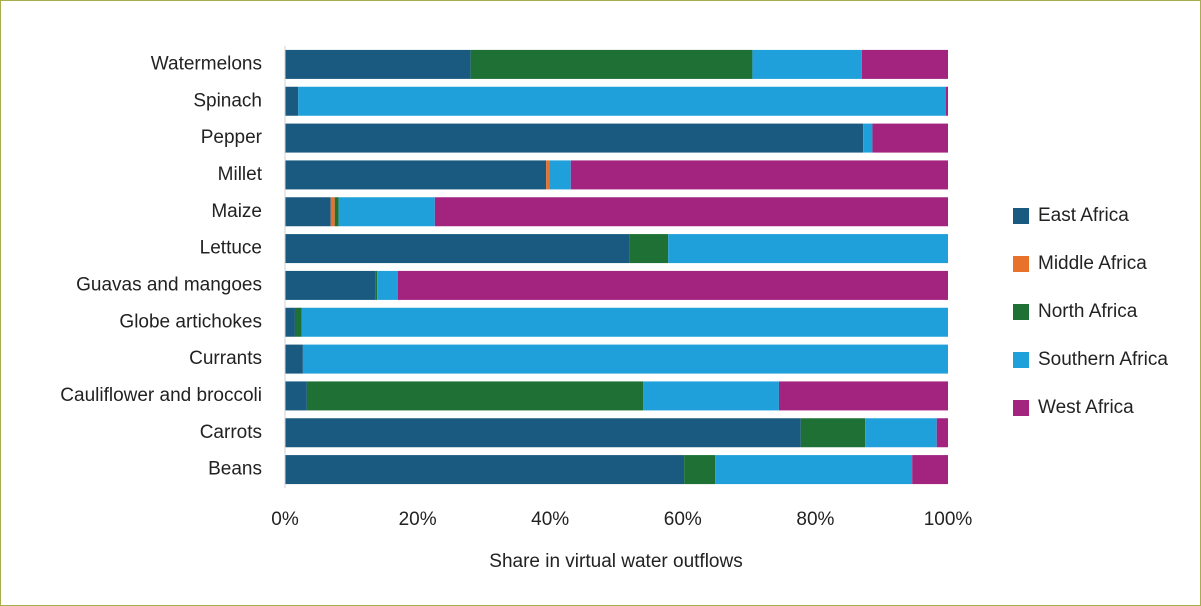  What do you see at coordinates (161, 395) in the screenshot?
I see `y-tick-label: Cauliflower and broccoli` at bounding box center [161, 395].